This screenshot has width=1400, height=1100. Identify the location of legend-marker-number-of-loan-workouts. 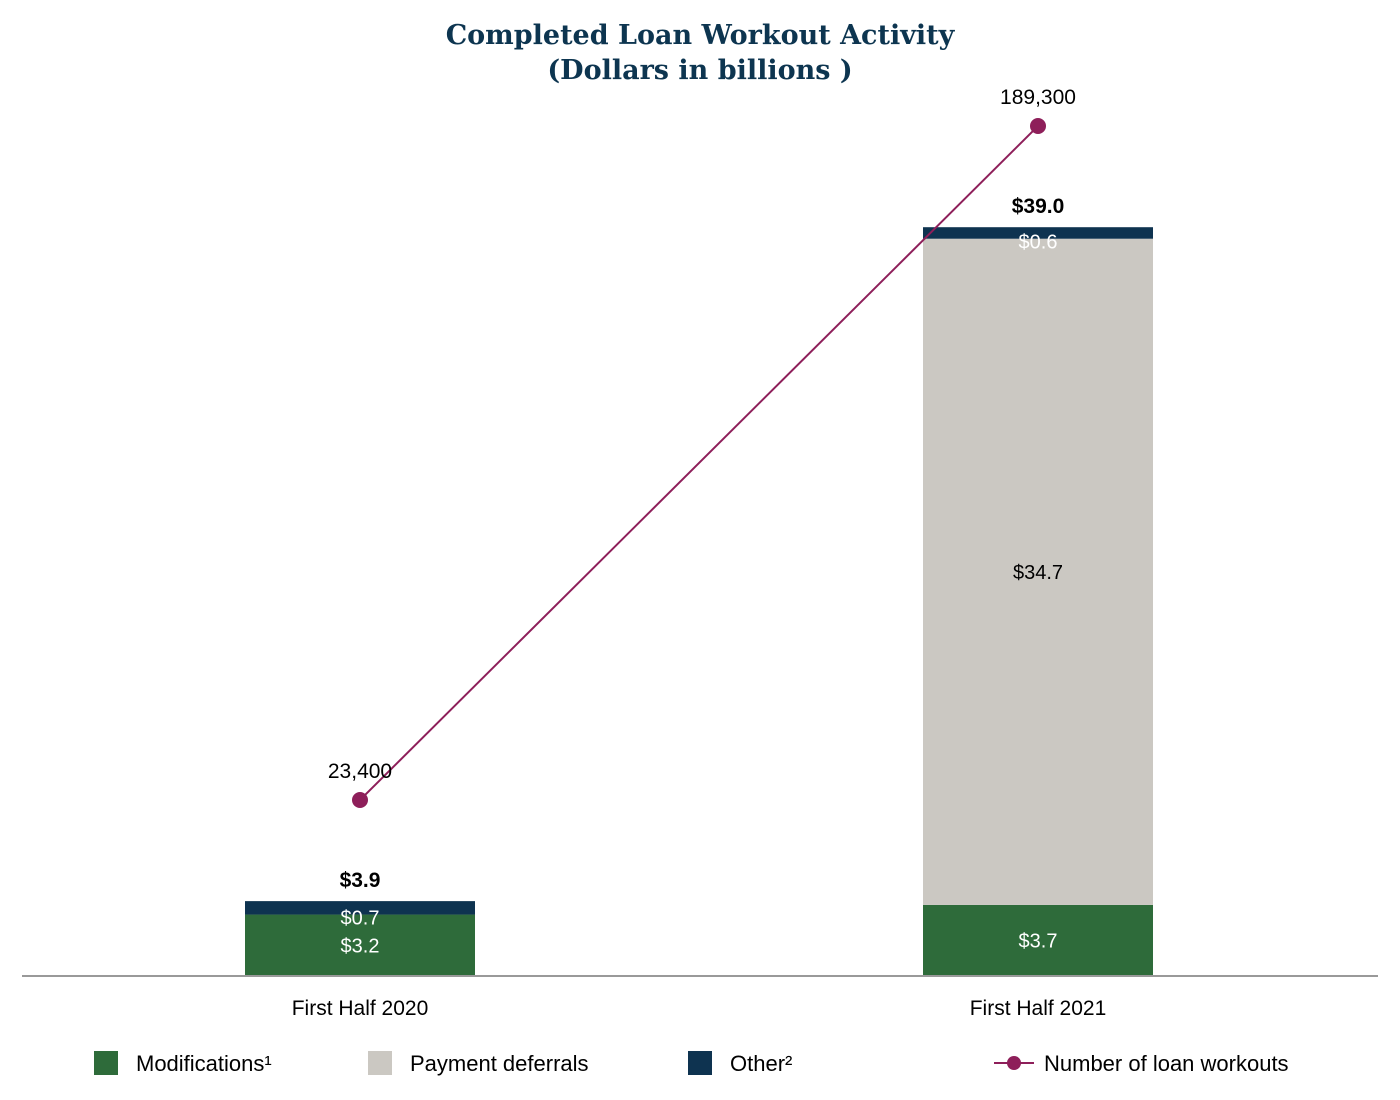
(1014, 1063).